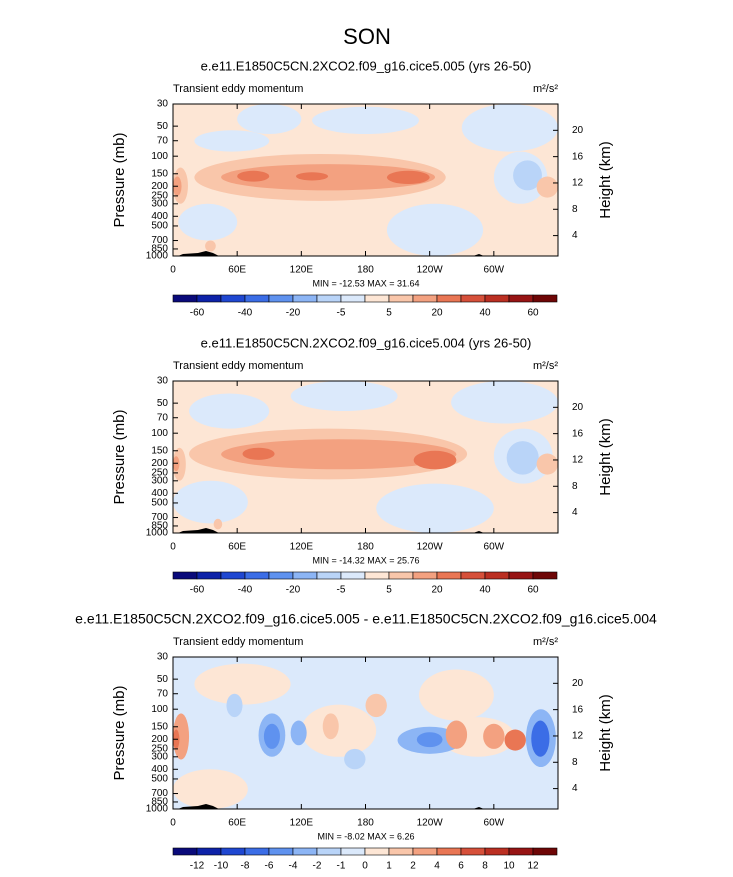 The image size is (733, 877). Describe the element at coordinates (485, 866) in the screenshot. I see `colorbar-label: 8` at that location.